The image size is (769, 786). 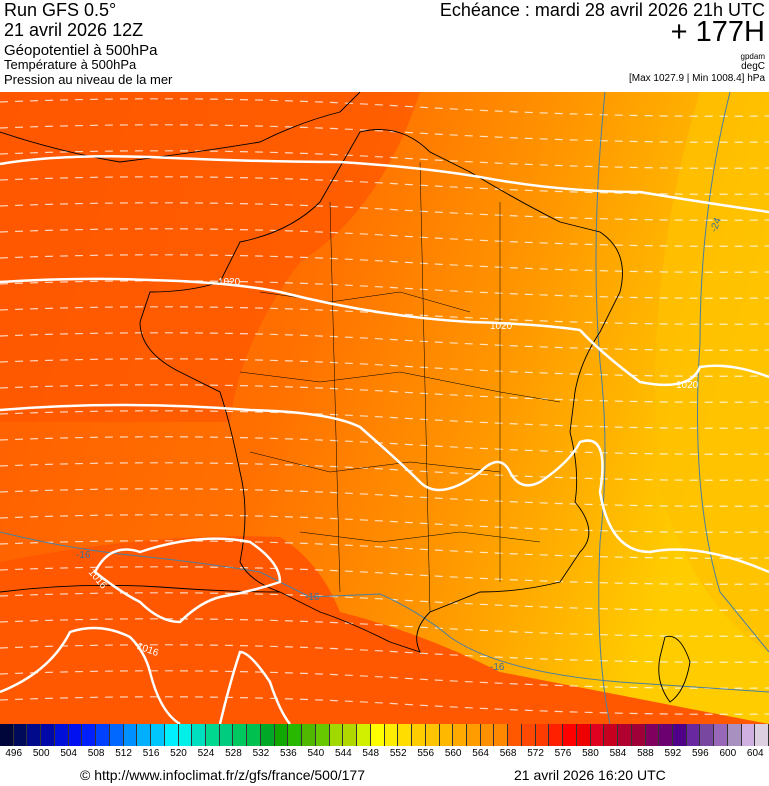 I want to click on color-scale-tick: 596, so click(x=700, y=753).